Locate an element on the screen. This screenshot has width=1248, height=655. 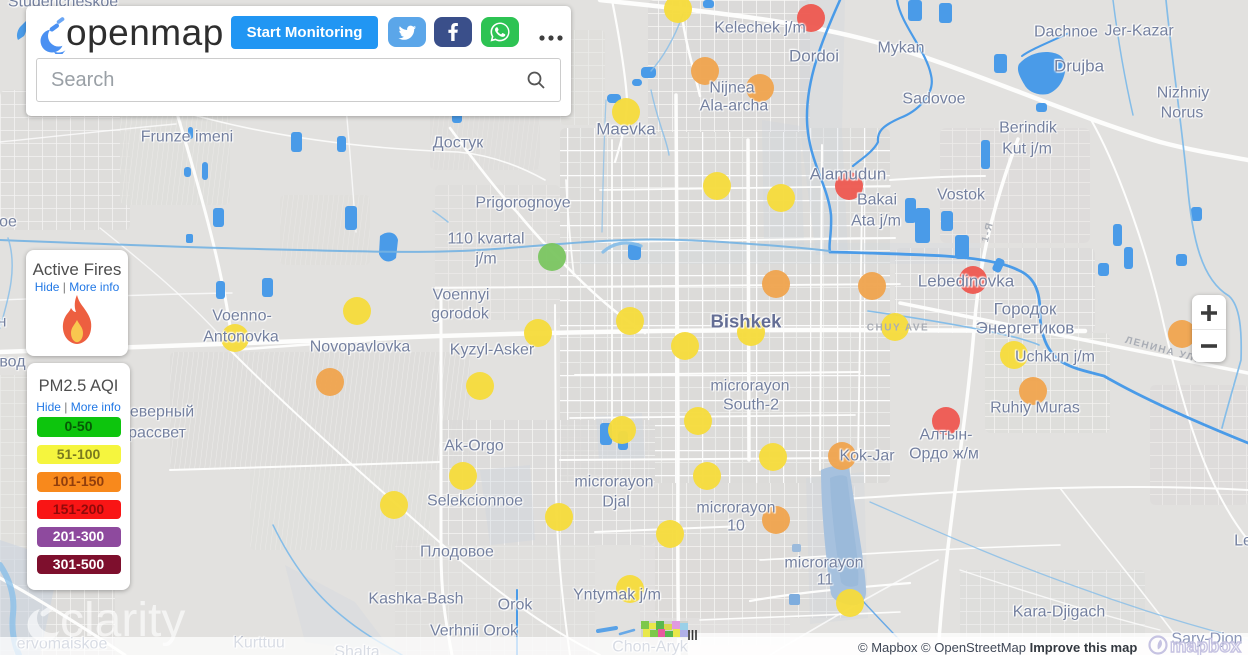
svg-text: mapbox is located at coordinates (1206, 645).